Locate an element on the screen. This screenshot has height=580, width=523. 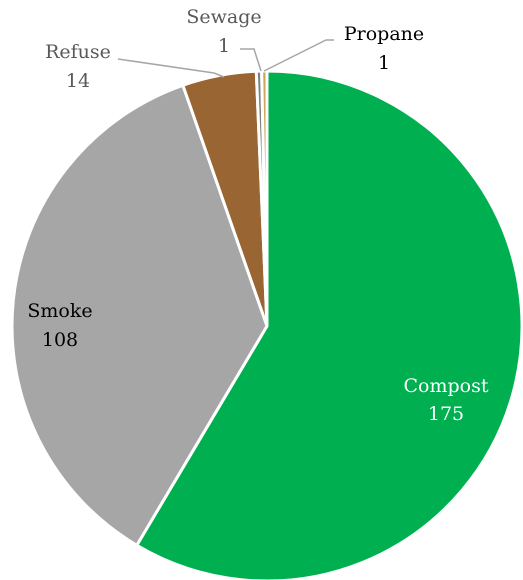
slice-value-smoke: 108 is located at coordinates (60, 340).